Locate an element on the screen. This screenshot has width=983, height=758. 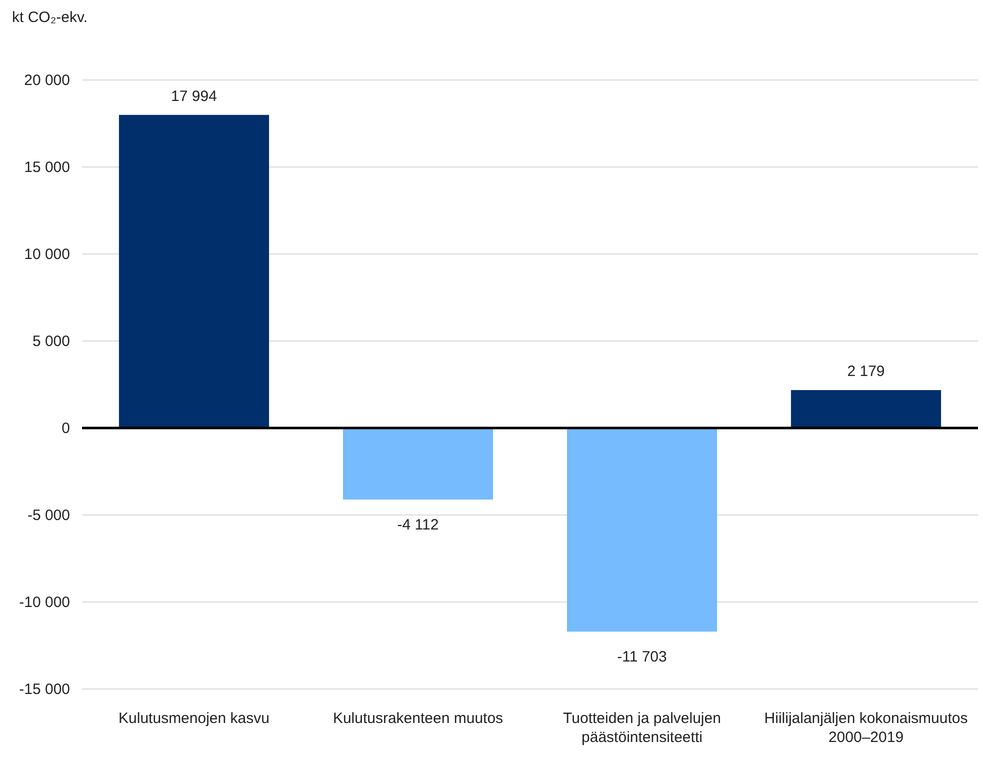
data-label: -4 112 is located at coordinates (418, 525).